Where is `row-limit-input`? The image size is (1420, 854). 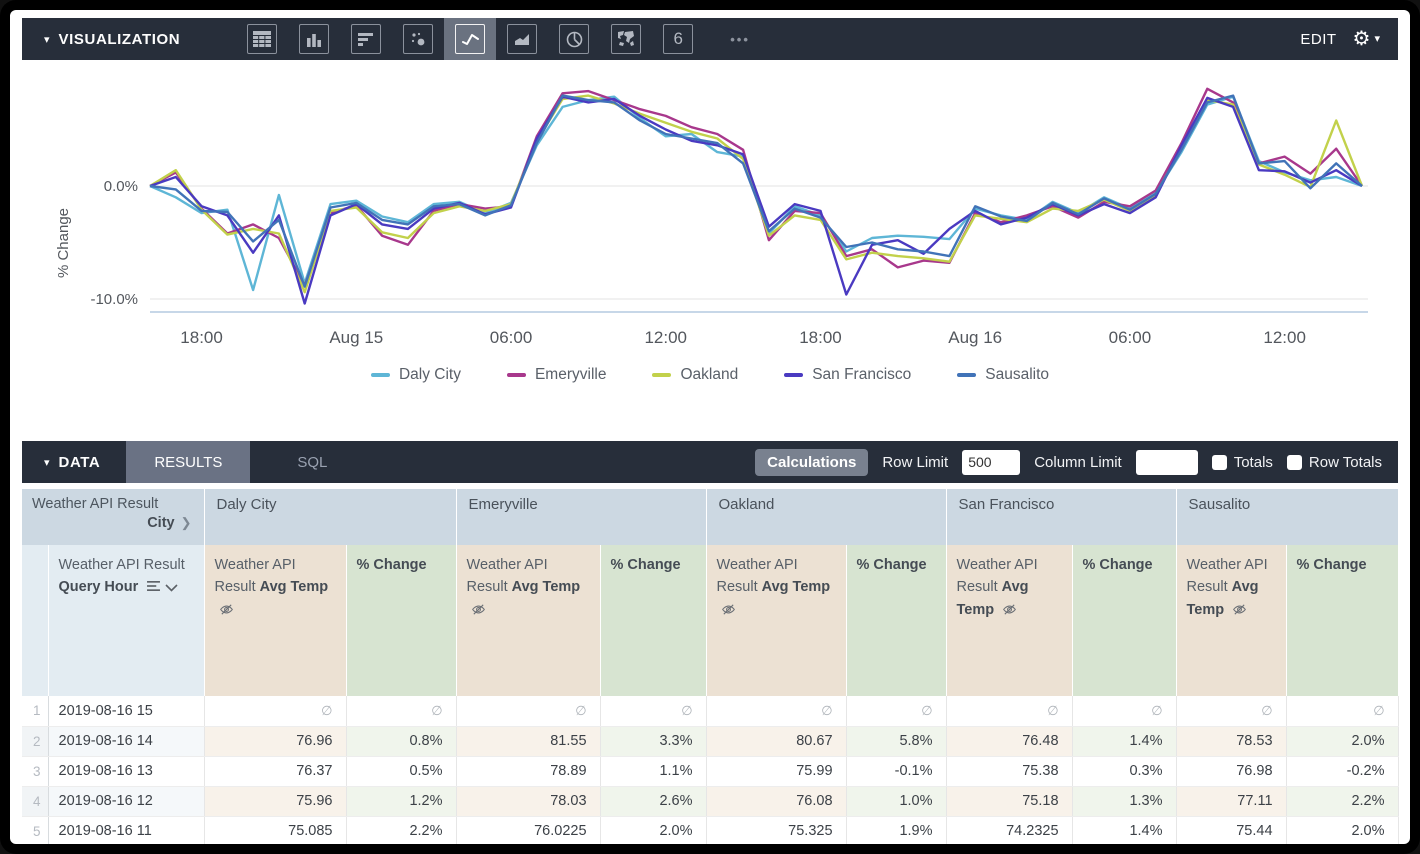 row-limit-input is located at coordinates (991, 462).